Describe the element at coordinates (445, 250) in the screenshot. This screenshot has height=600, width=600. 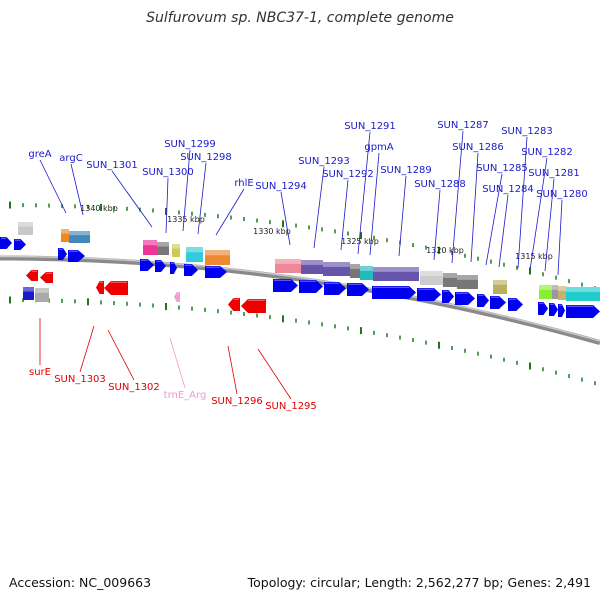
I see `scale-label: 1320 kbp` at that location.